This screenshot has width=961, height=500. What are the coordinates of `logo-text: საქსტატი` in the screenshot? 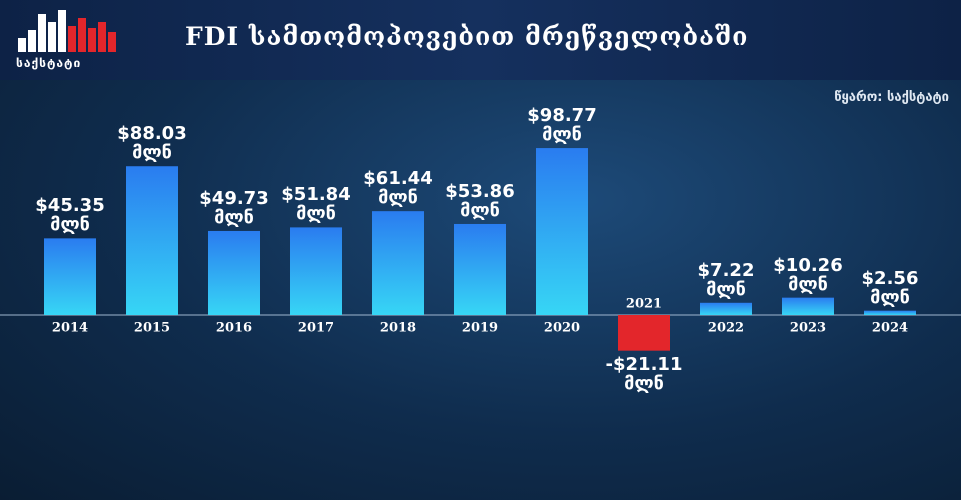 It's located at (49, 63).